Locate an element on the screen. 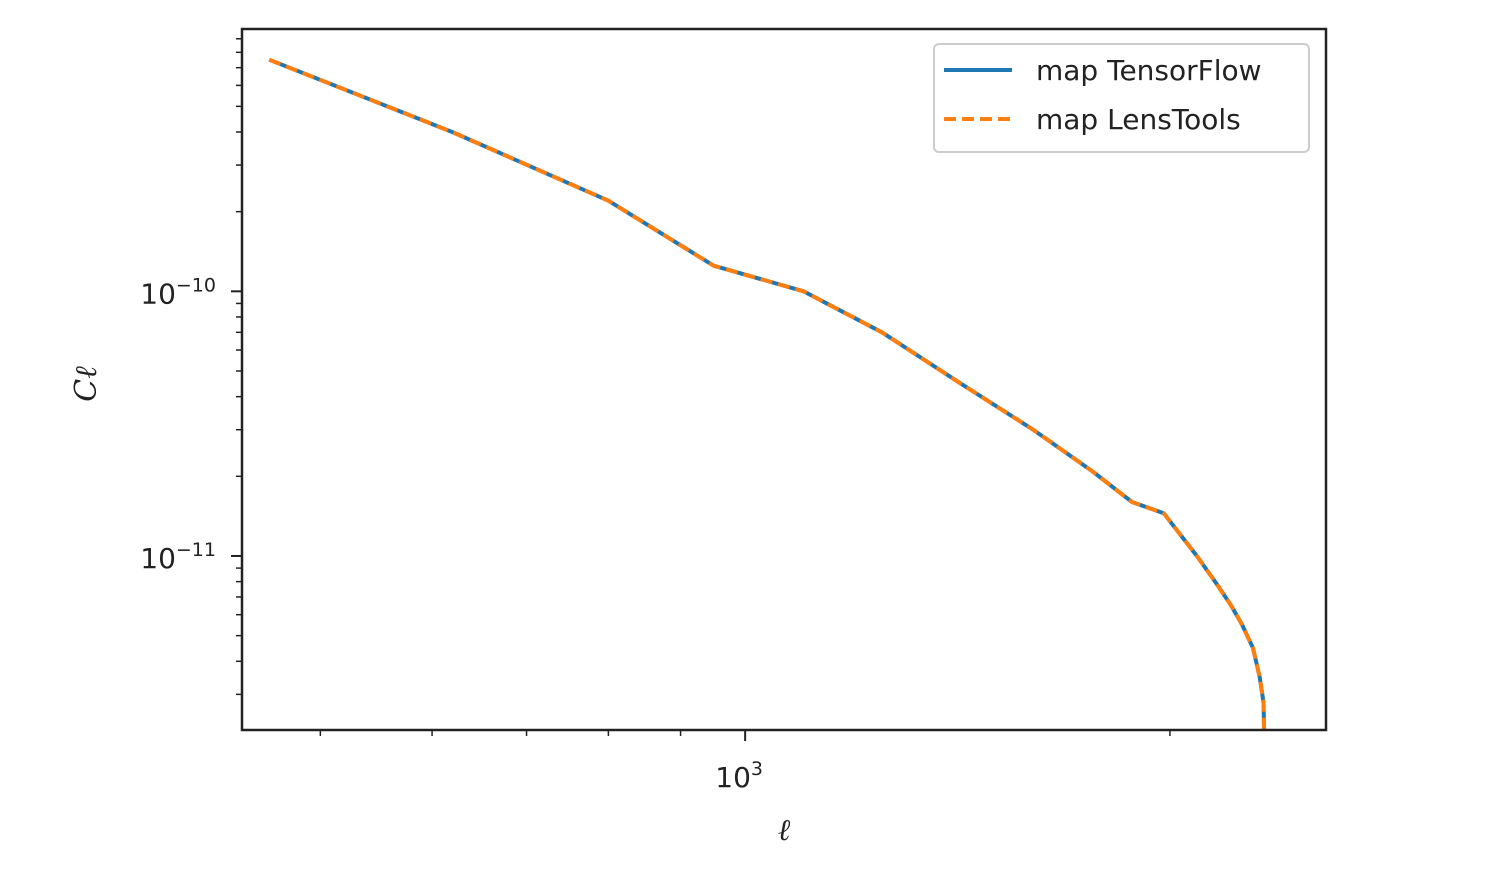 The height and width of the screenshot is (882, 1512). legend-box is located at coordinates (1121, 98).